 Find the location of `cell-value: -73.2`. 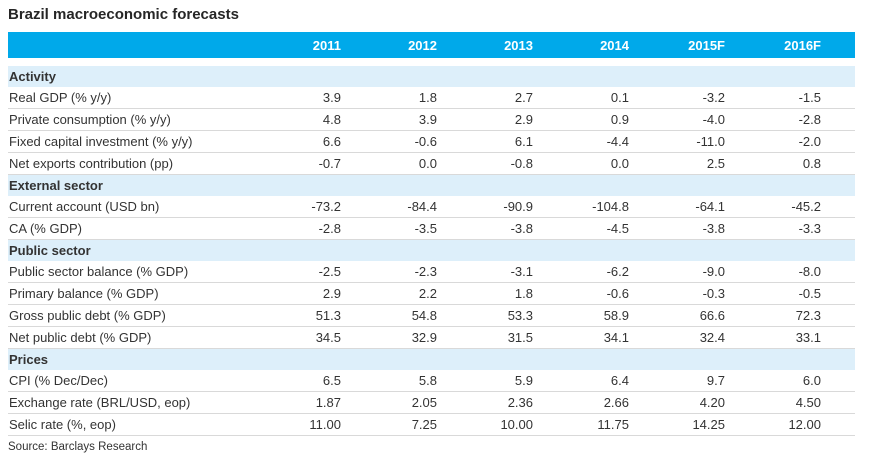

cell-value: -73.2 is located at coordinates (327, 207).